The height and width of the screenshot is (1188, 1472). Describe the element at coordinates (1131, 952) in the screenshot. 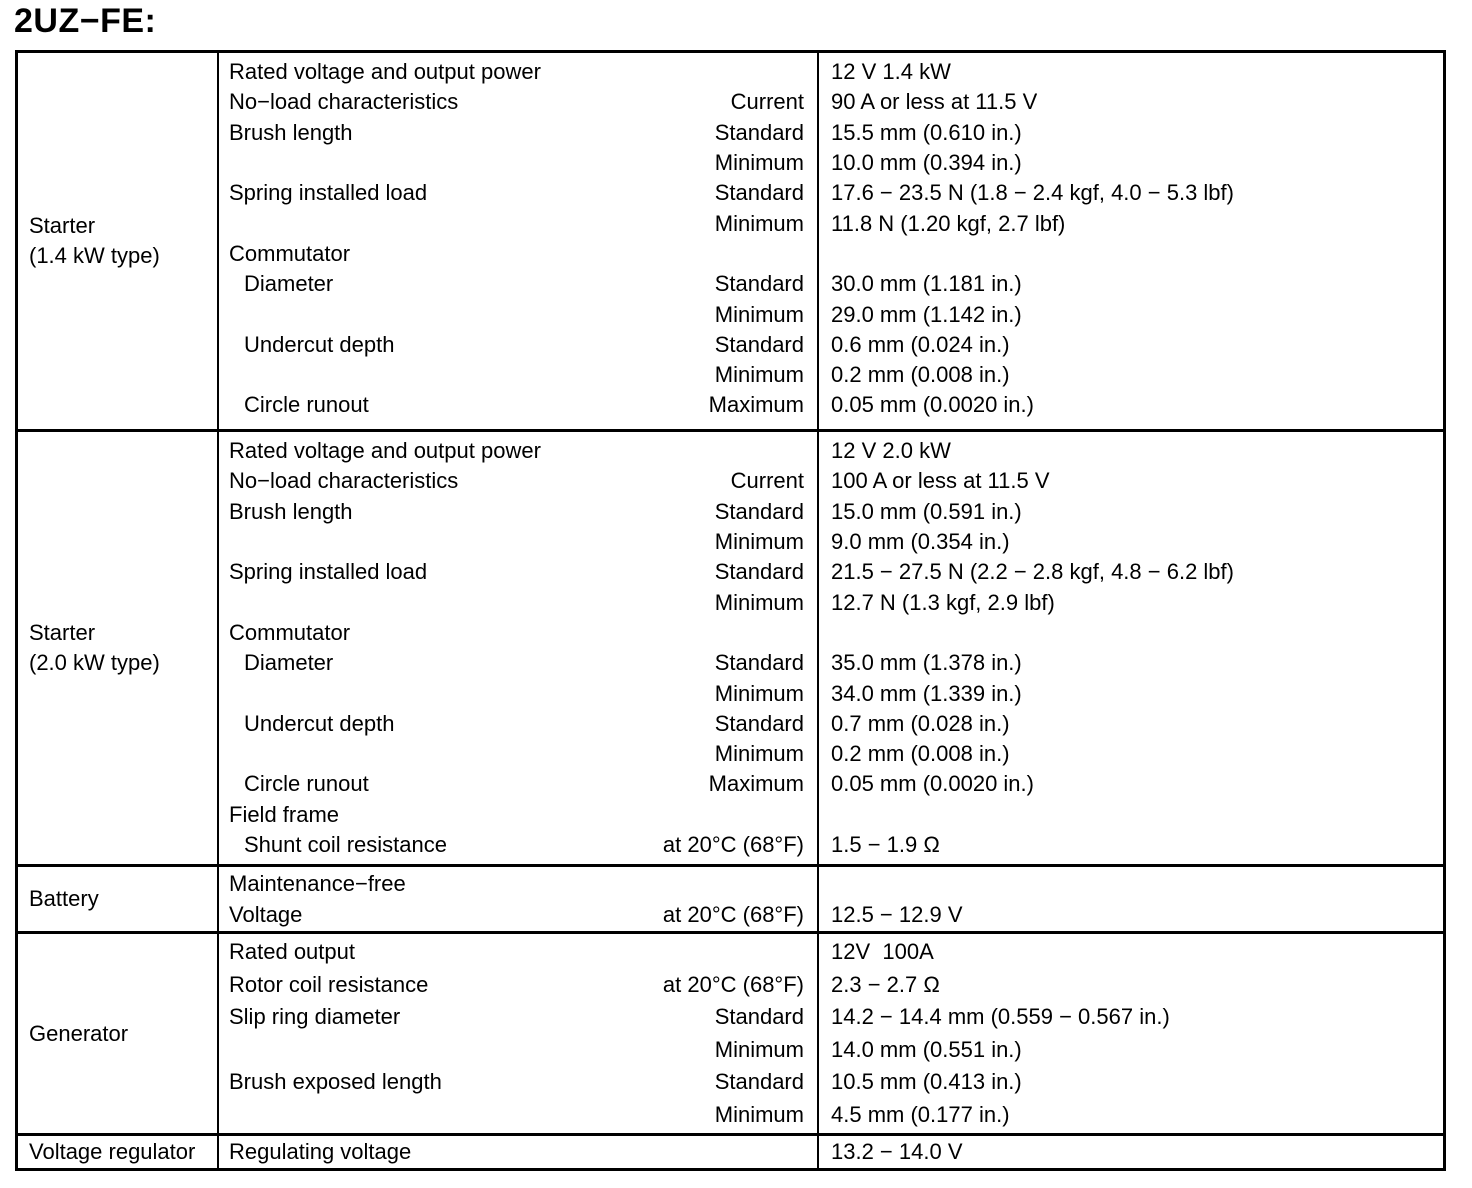

I see `value-row: 12V 100A` at that location.